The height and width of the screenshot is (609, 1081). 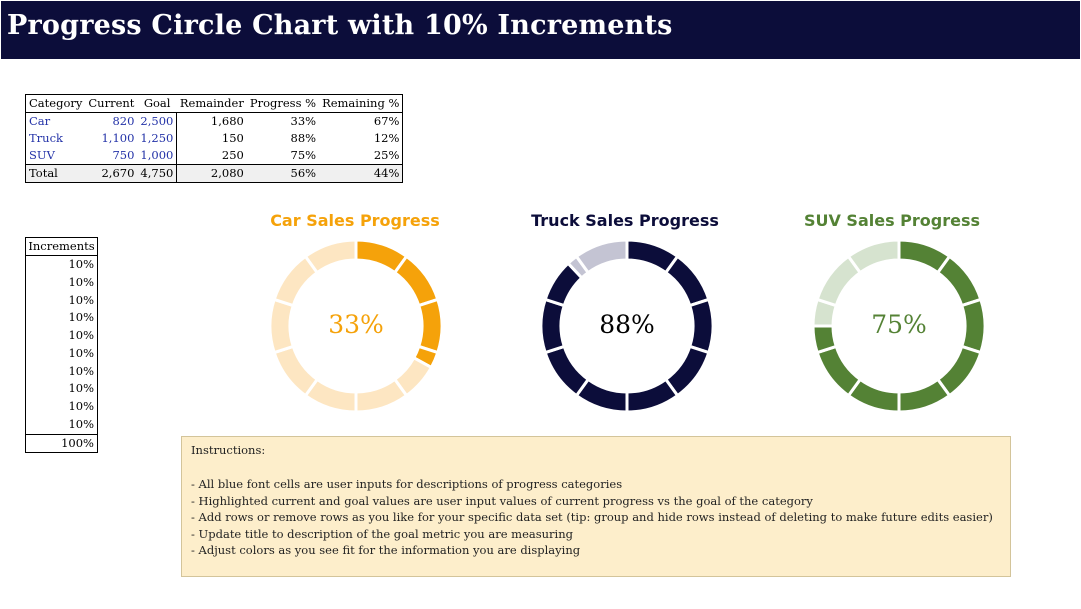 What do you see at coordinates (123, 155) in the screenshot?
I see `current-cell: 750` at bounding box center [123, 155].